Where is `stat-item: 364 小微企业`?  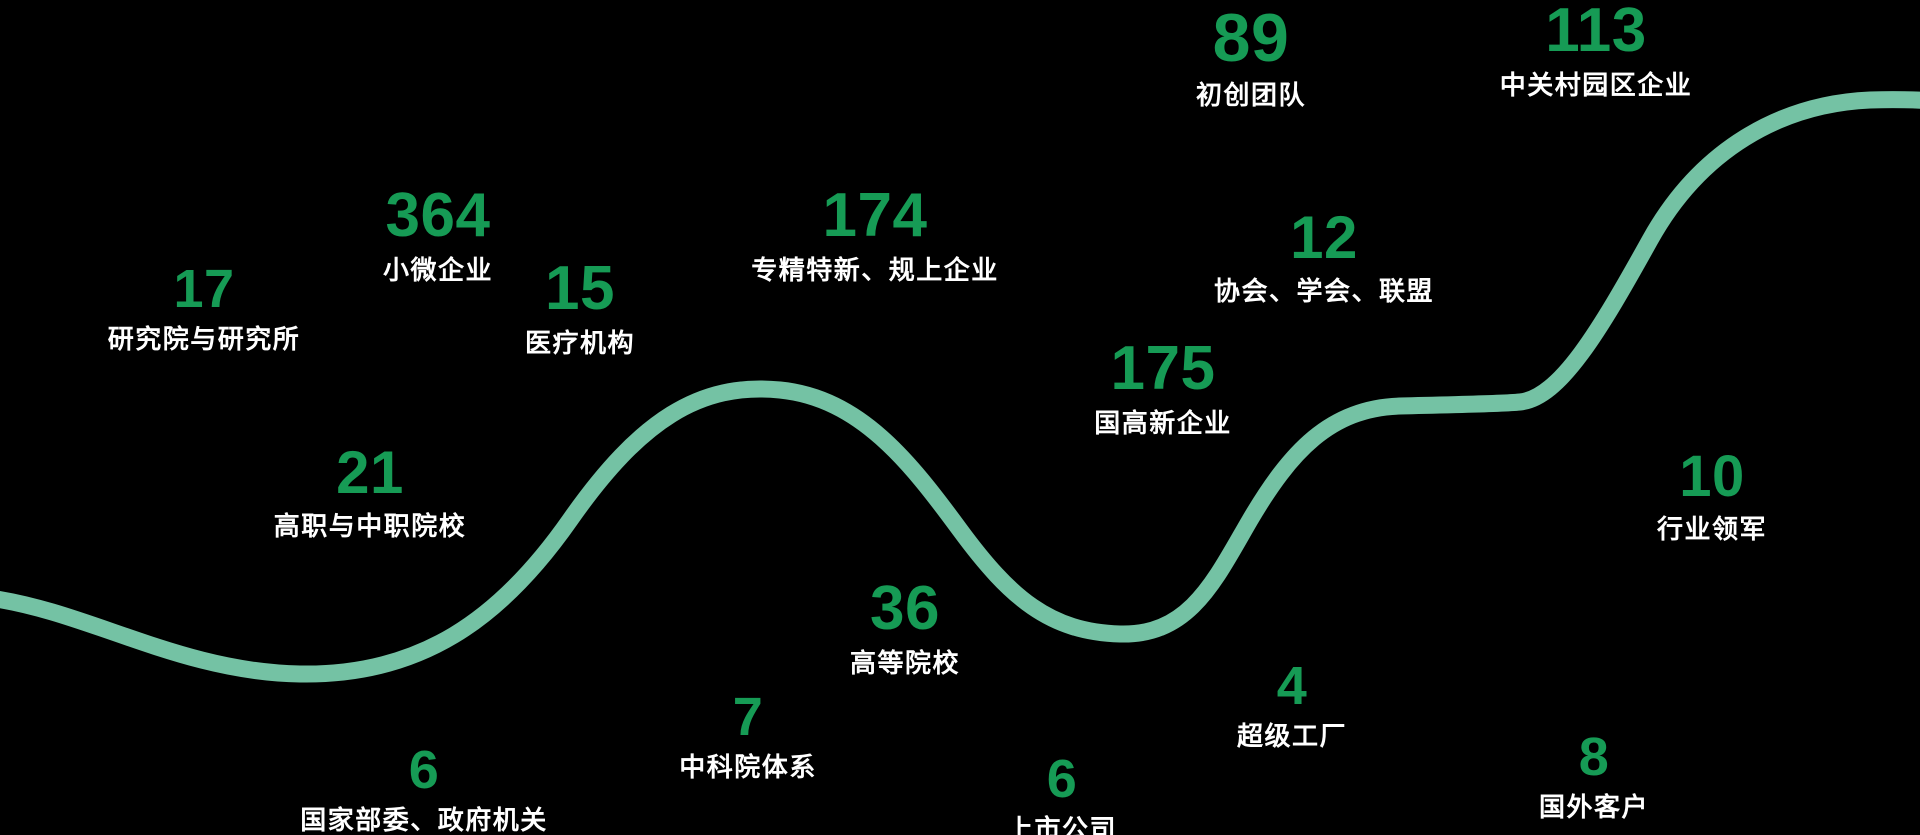
stat-item: 364 小微企业 is located at coordinates (438, 233).